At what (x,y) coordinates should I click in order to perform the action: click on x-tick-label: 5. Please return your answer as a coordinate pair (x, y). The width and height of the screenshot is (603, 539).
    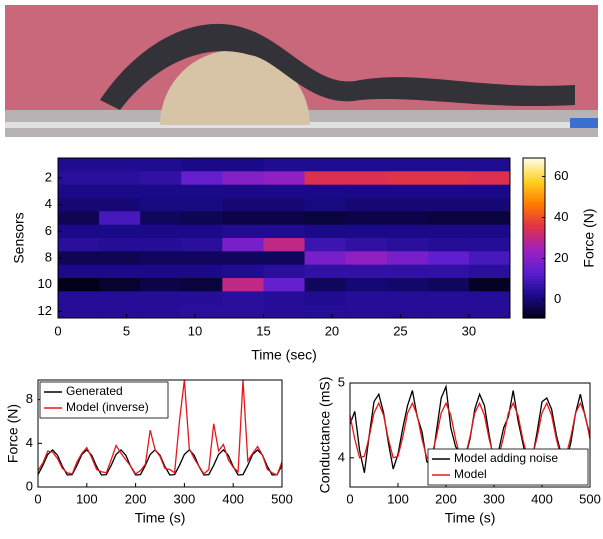
    Looking at the image, I should click on (126, 330).